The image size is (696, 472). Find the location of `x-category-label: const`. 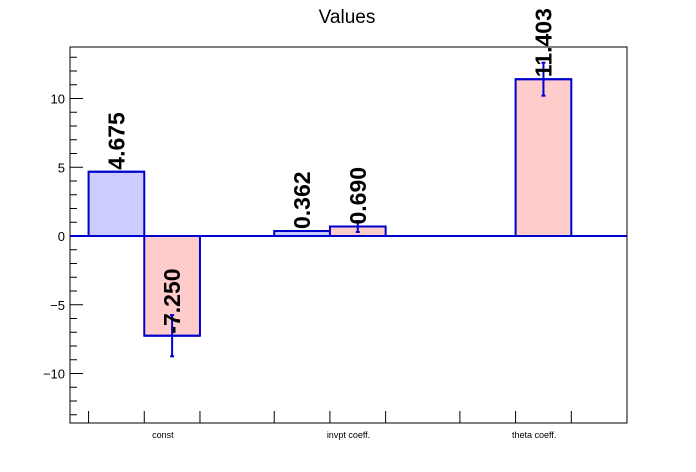

x-category-label: const is located at coordinates (163, 435).